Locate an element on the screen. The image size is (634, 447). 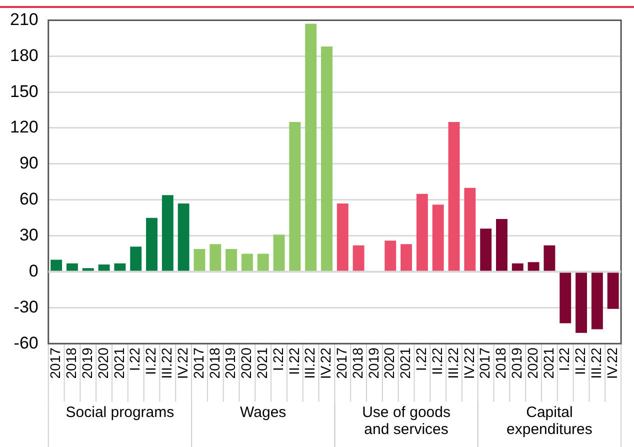
y-tick-label: -60 is located at coordinates (26, 342).